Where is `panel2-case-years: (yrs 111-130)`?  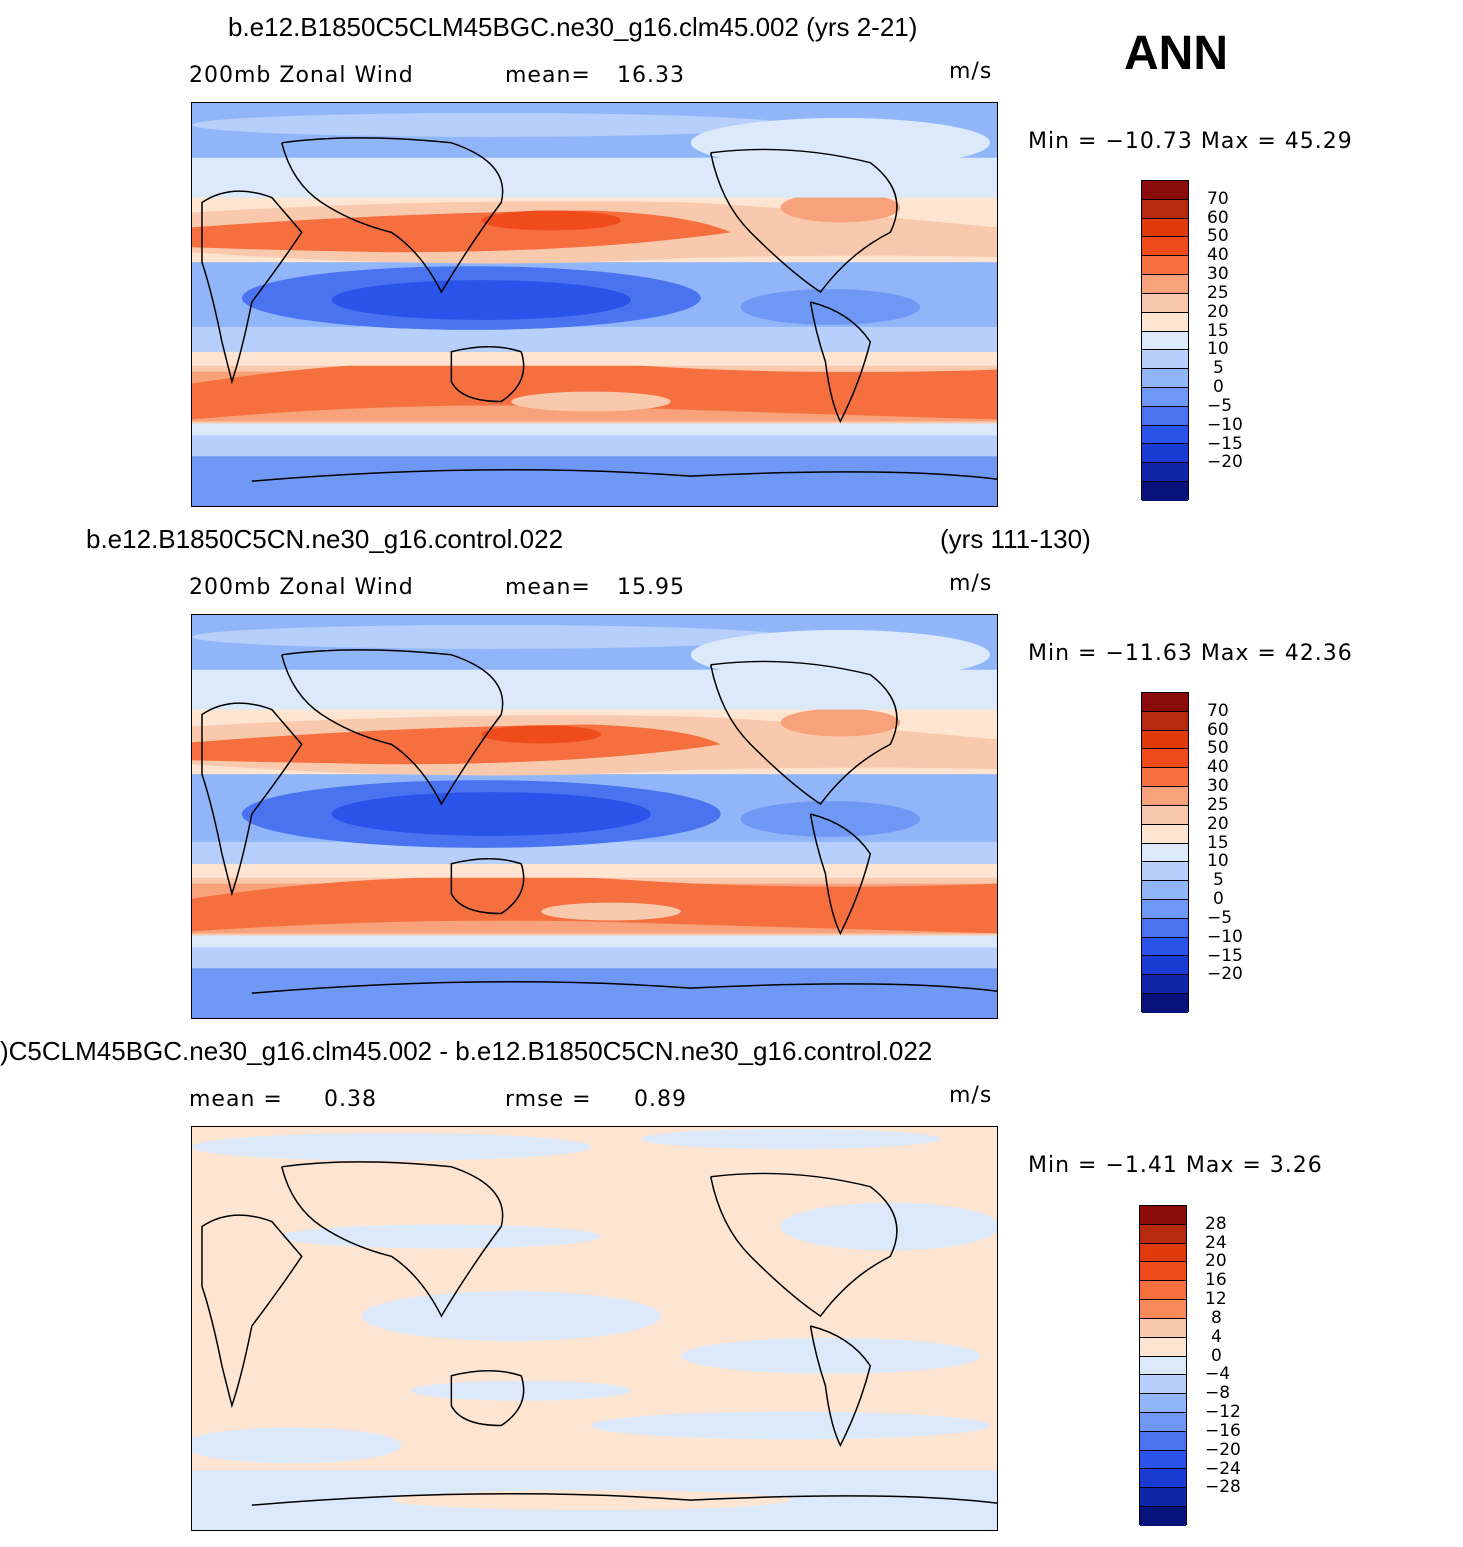 panel2-case-years: (yrs 111-130) is located at coordinates (1015, 539).